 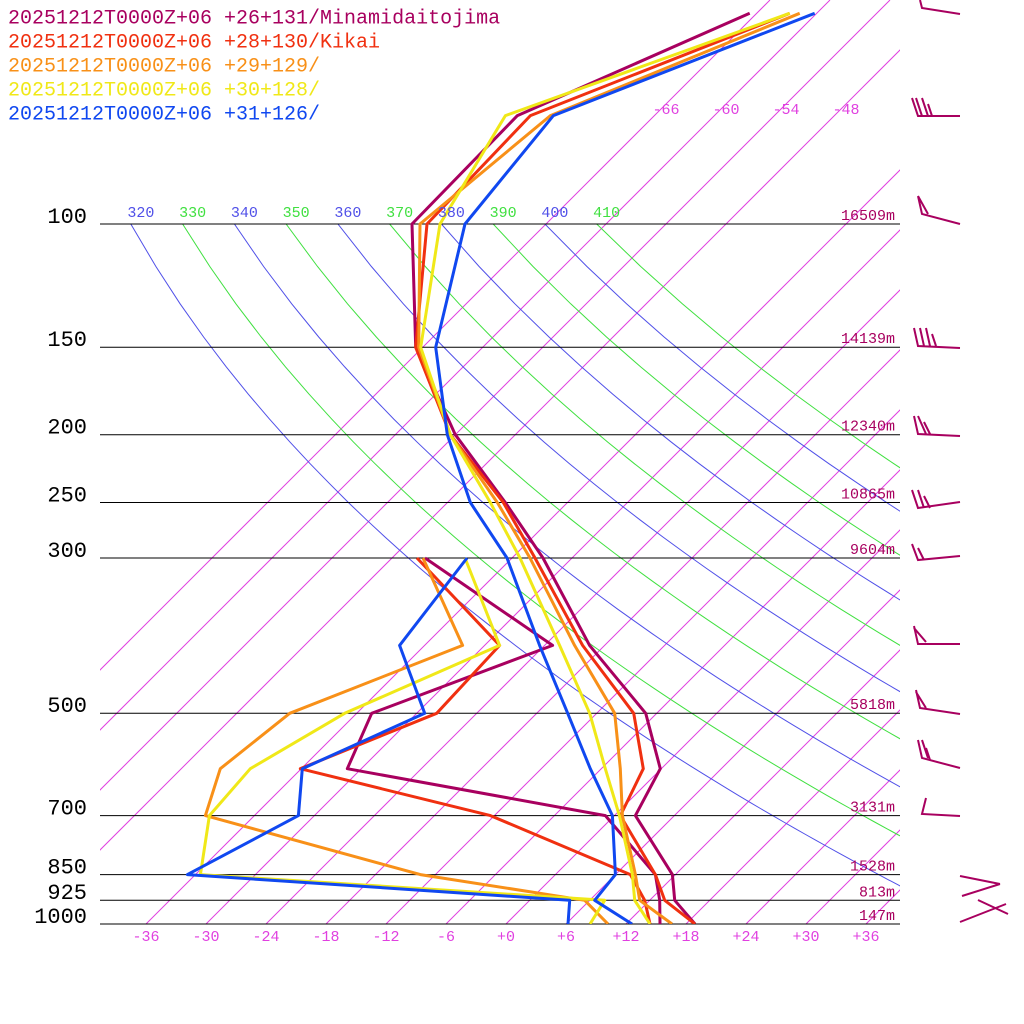 I want to click on x-tick-label: -6, so click(x=446, y=937).